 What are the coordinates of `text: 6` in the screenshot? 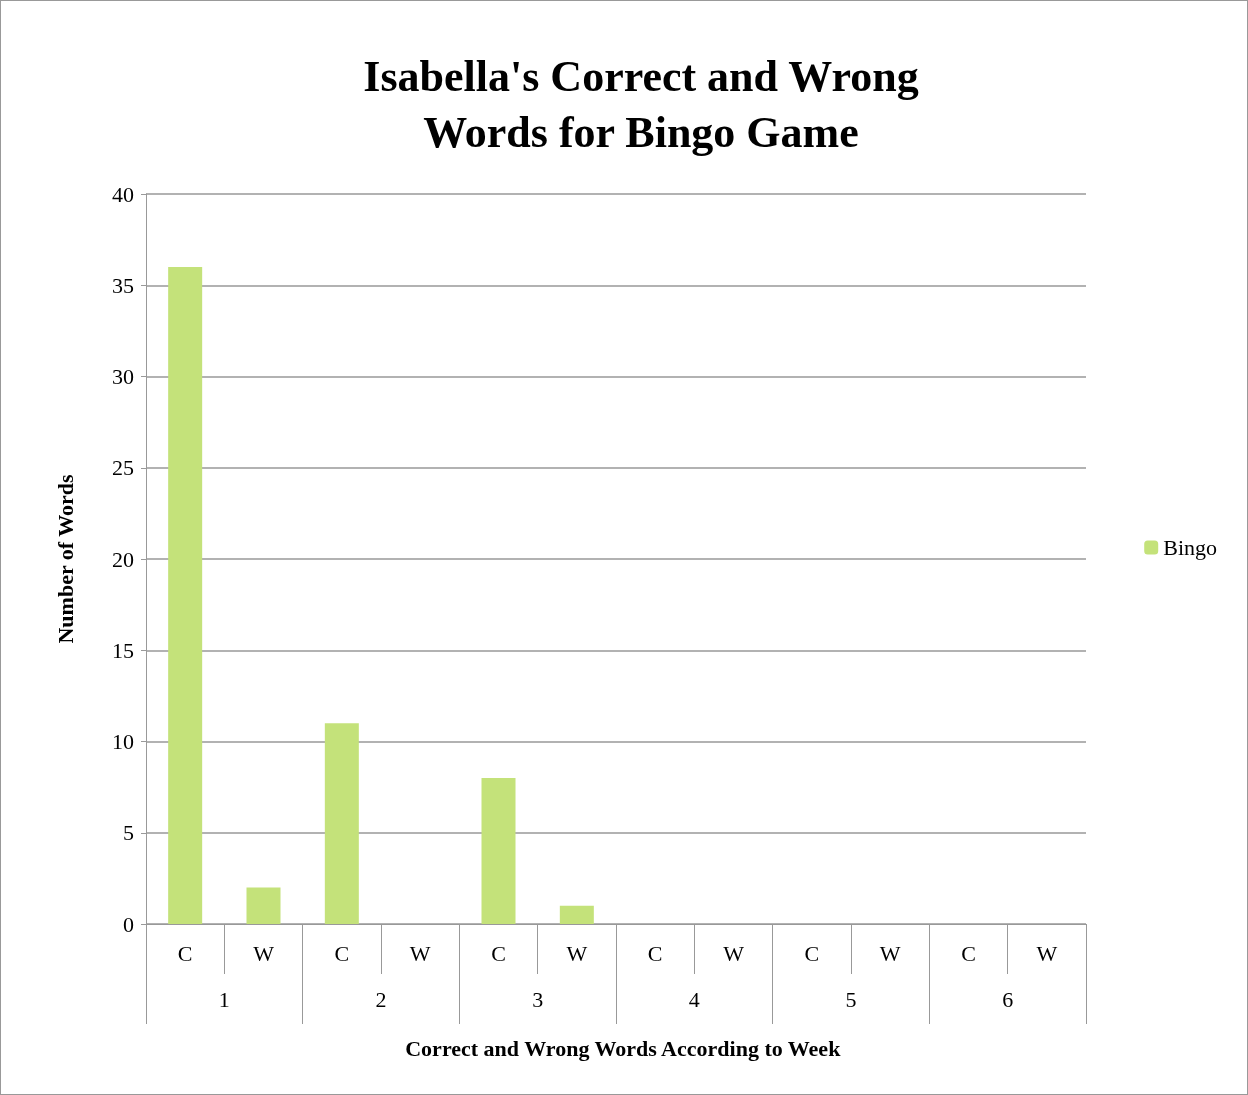 It's located at (1008, 999).